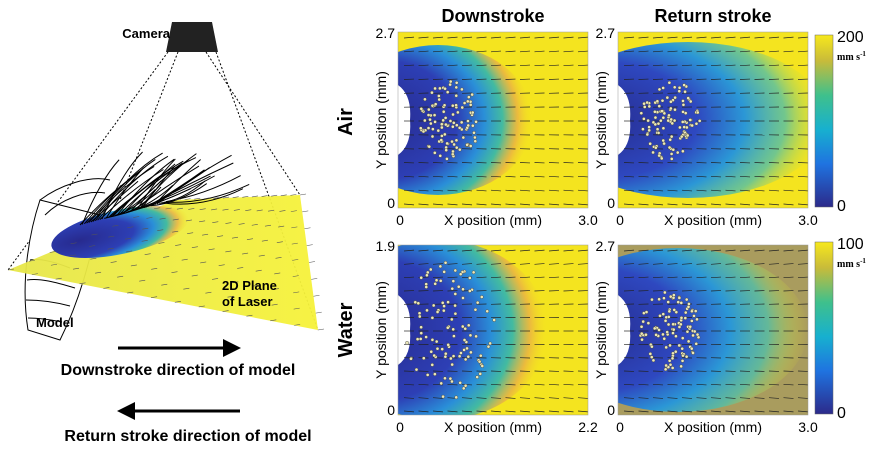 The width and height of the screenshot is (884, 454). I want to click on velocity-field, so click(438, 330).